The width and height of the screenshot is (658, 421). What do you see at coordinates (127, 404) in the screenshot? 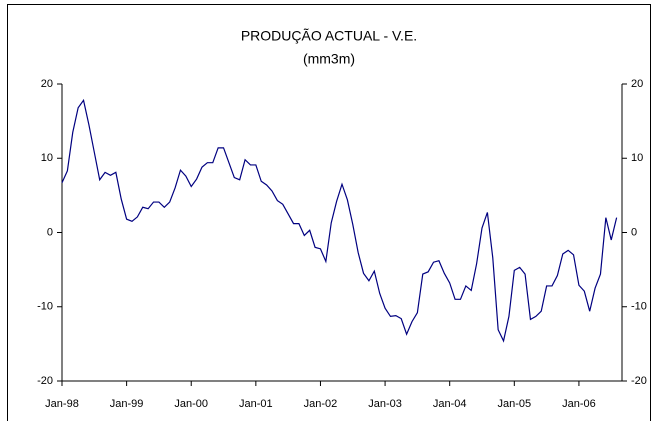
I see `x-tick-label: Jan-99` at bounding box center [127, 404].